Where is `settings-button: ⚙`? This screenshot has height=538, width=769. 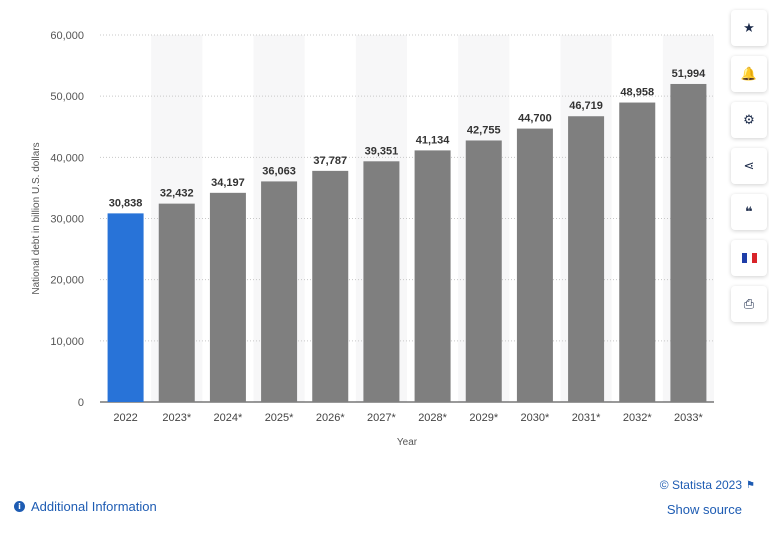 settings-button: ⚙ is located at coordinates (749, 120).